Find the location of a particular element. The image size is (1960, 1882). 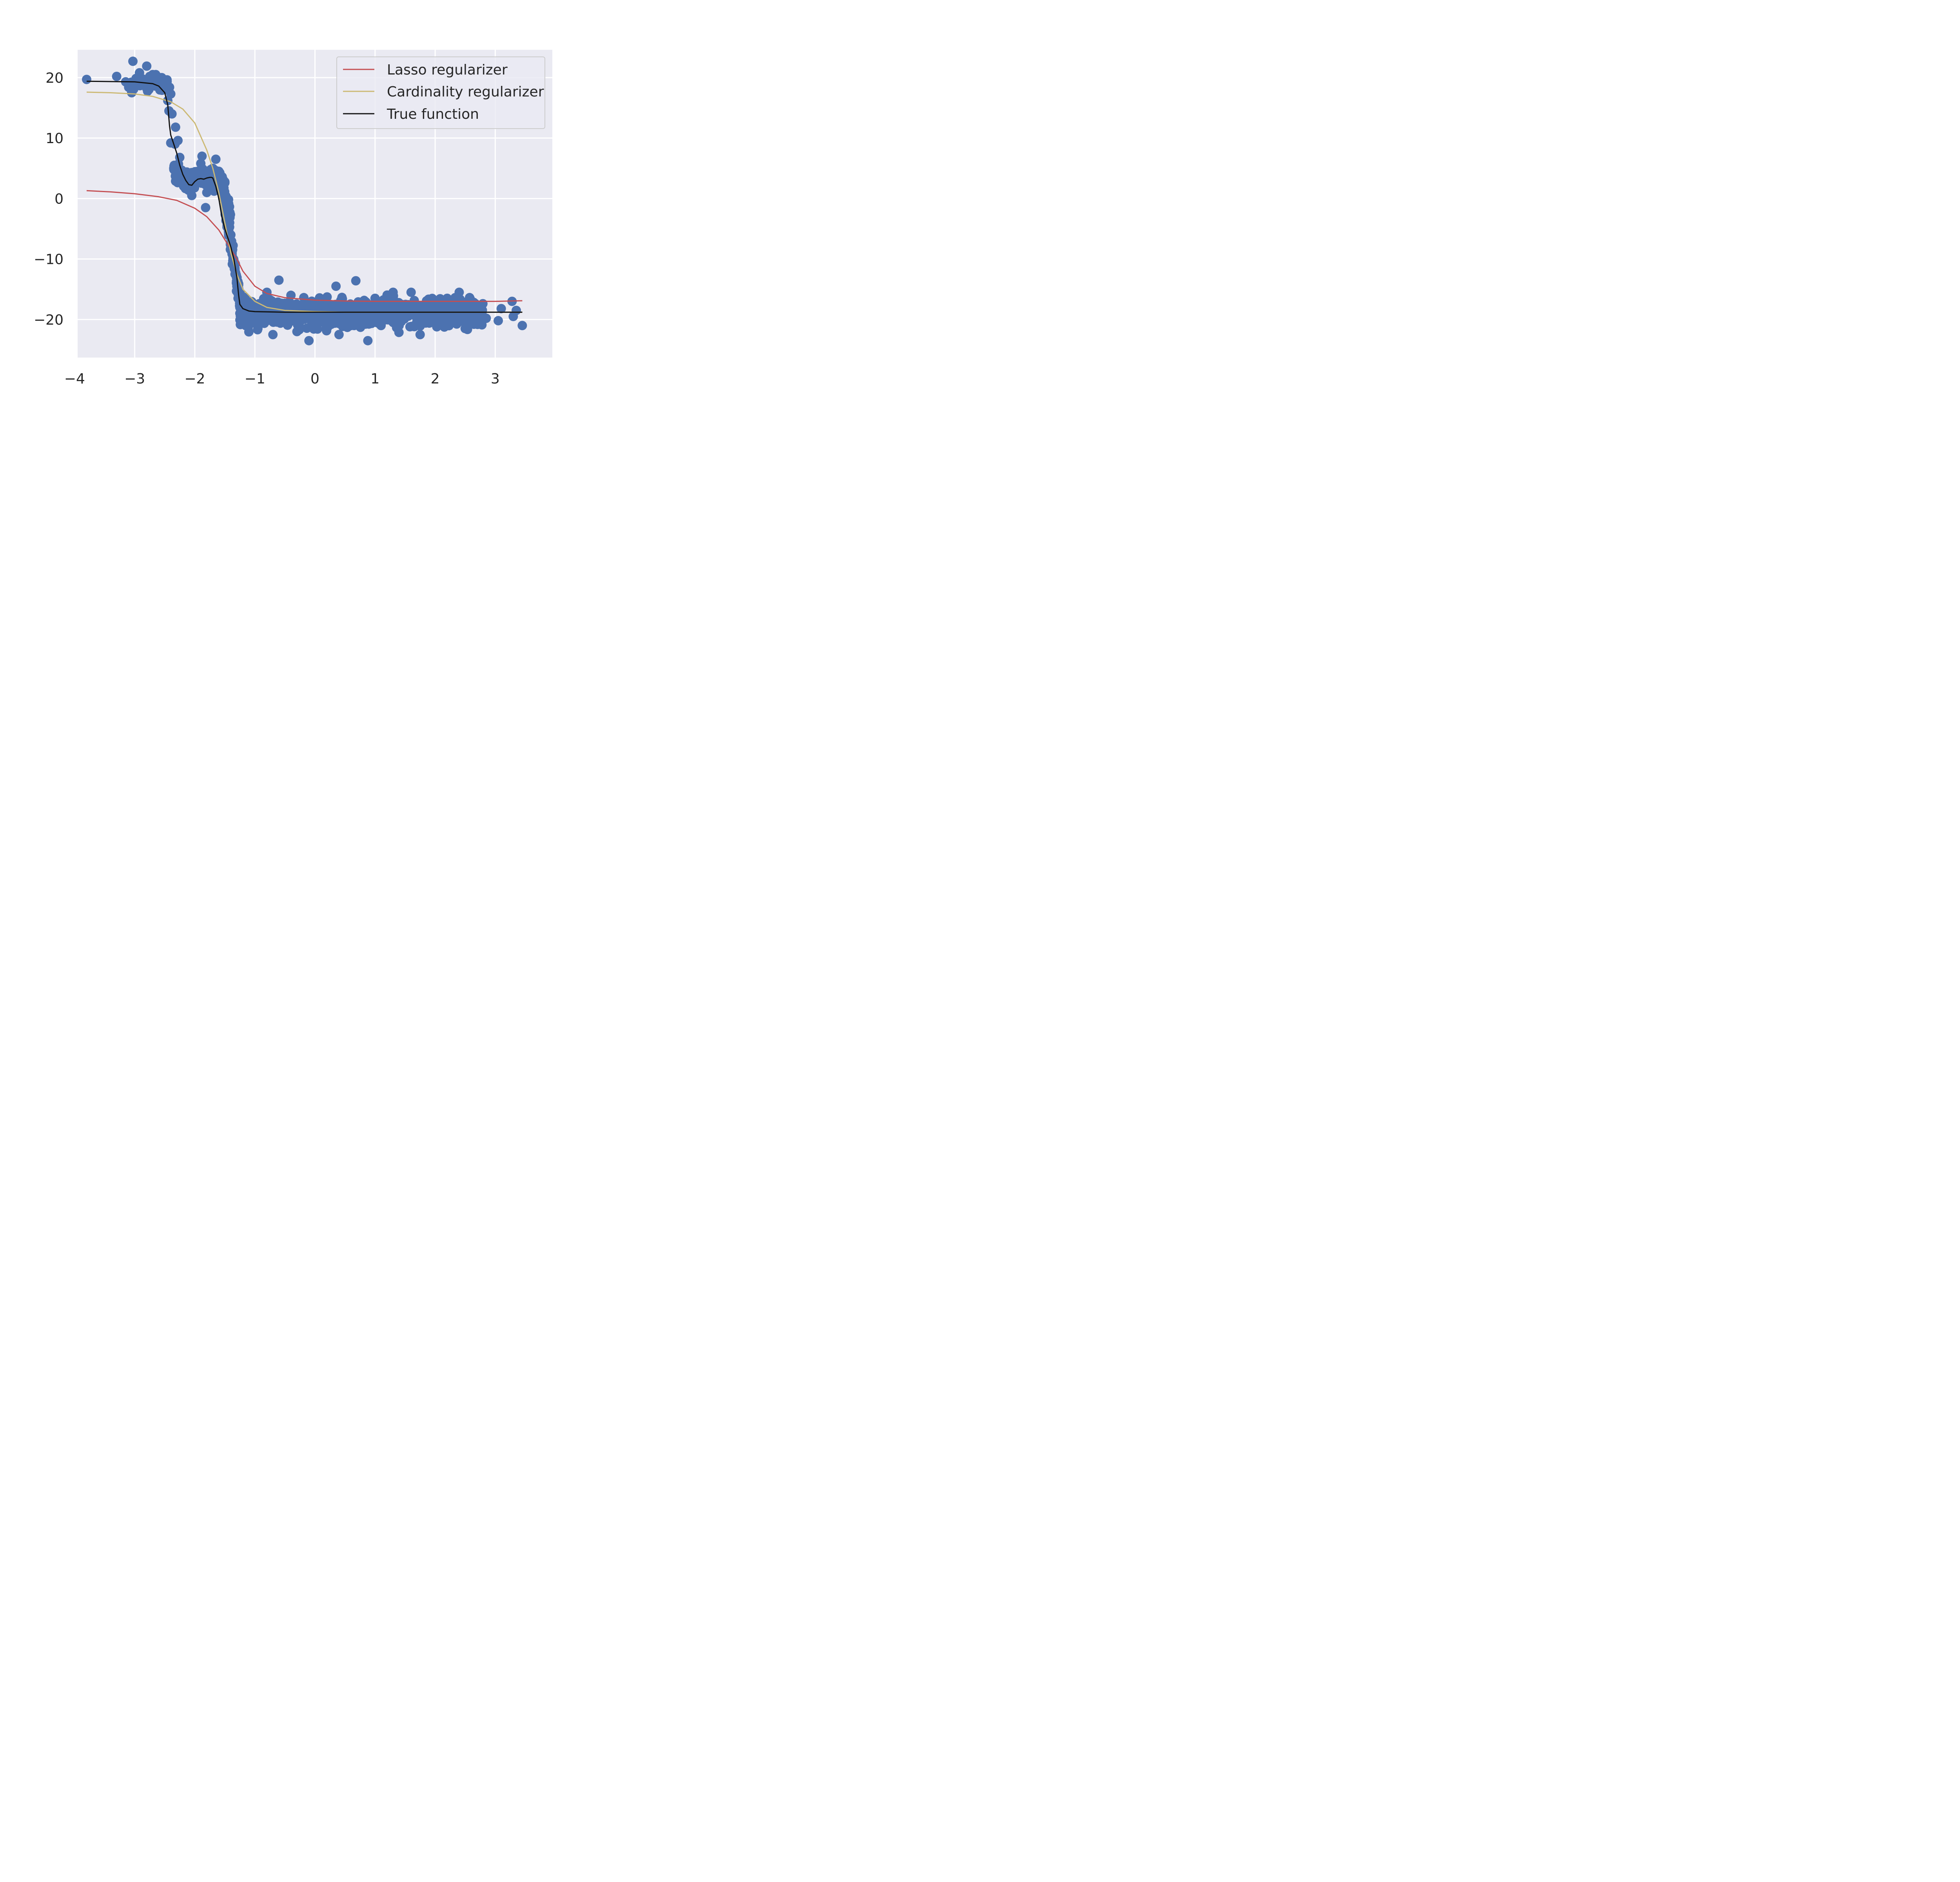

x-tick-label: 1 is located at coordinates (374, 379).